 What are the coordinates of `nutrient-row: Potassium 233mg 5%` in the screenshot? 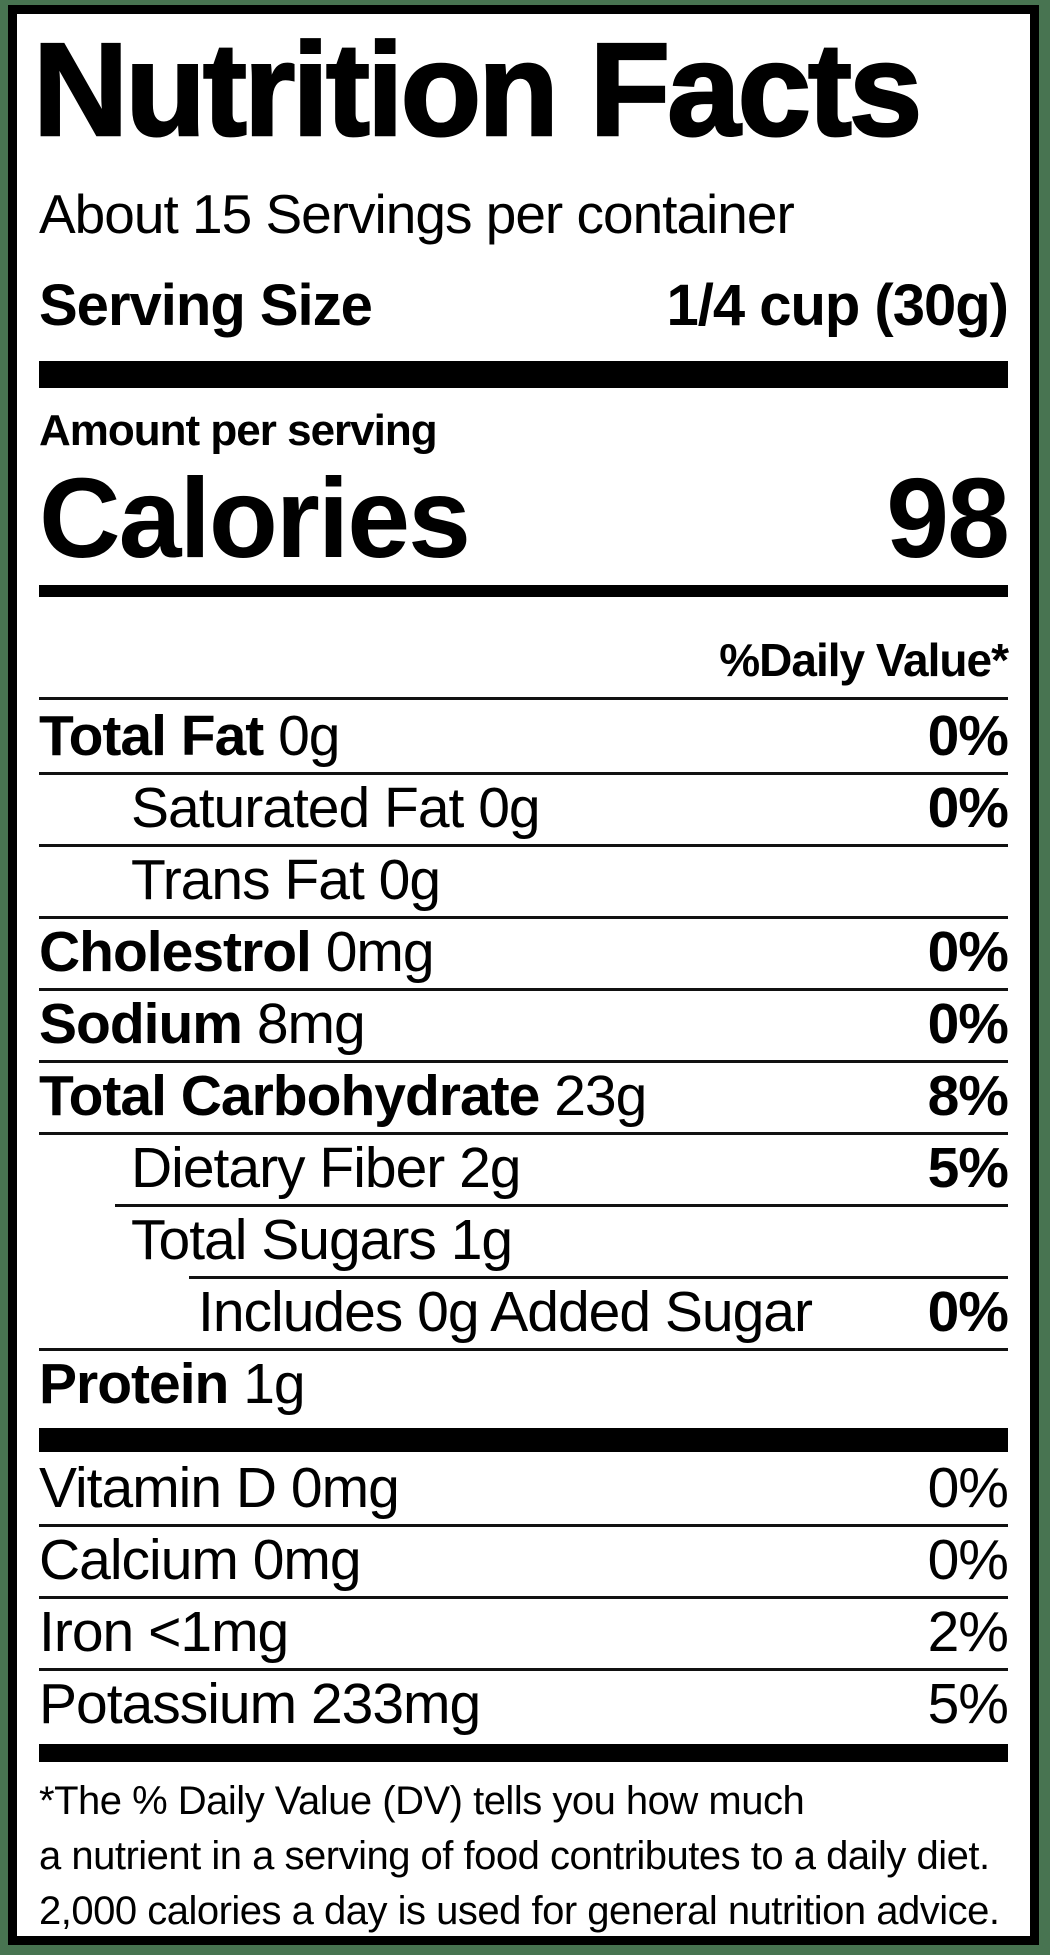 It's located at (524, 1704).